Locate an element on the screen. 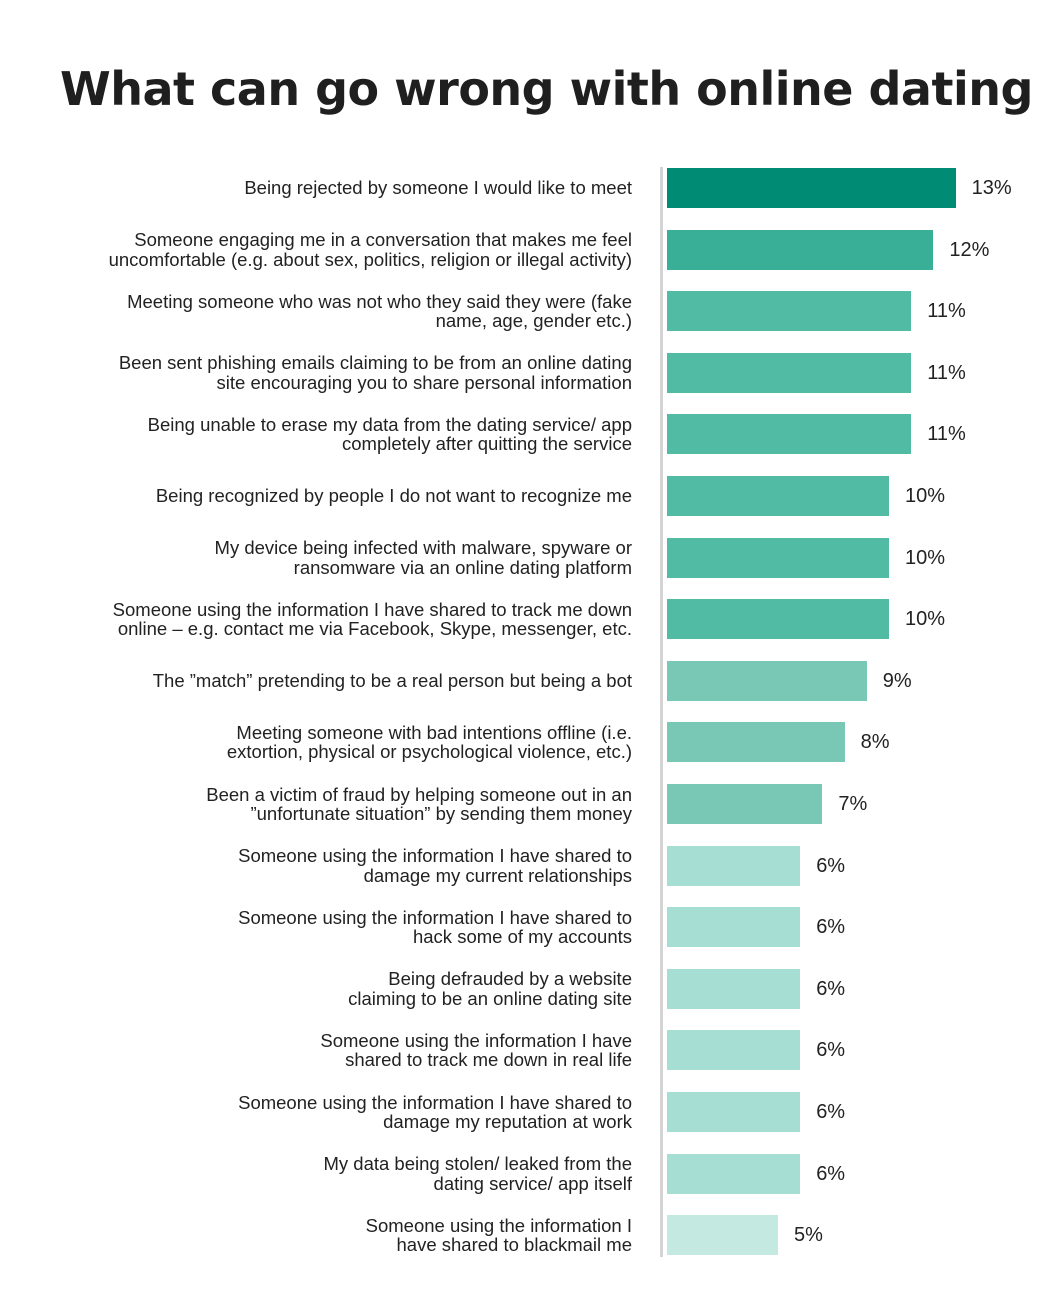 This screenshot has width=1056, height=1308. category-label-line: completely after quitting the service is located at coordinates (487, 444).